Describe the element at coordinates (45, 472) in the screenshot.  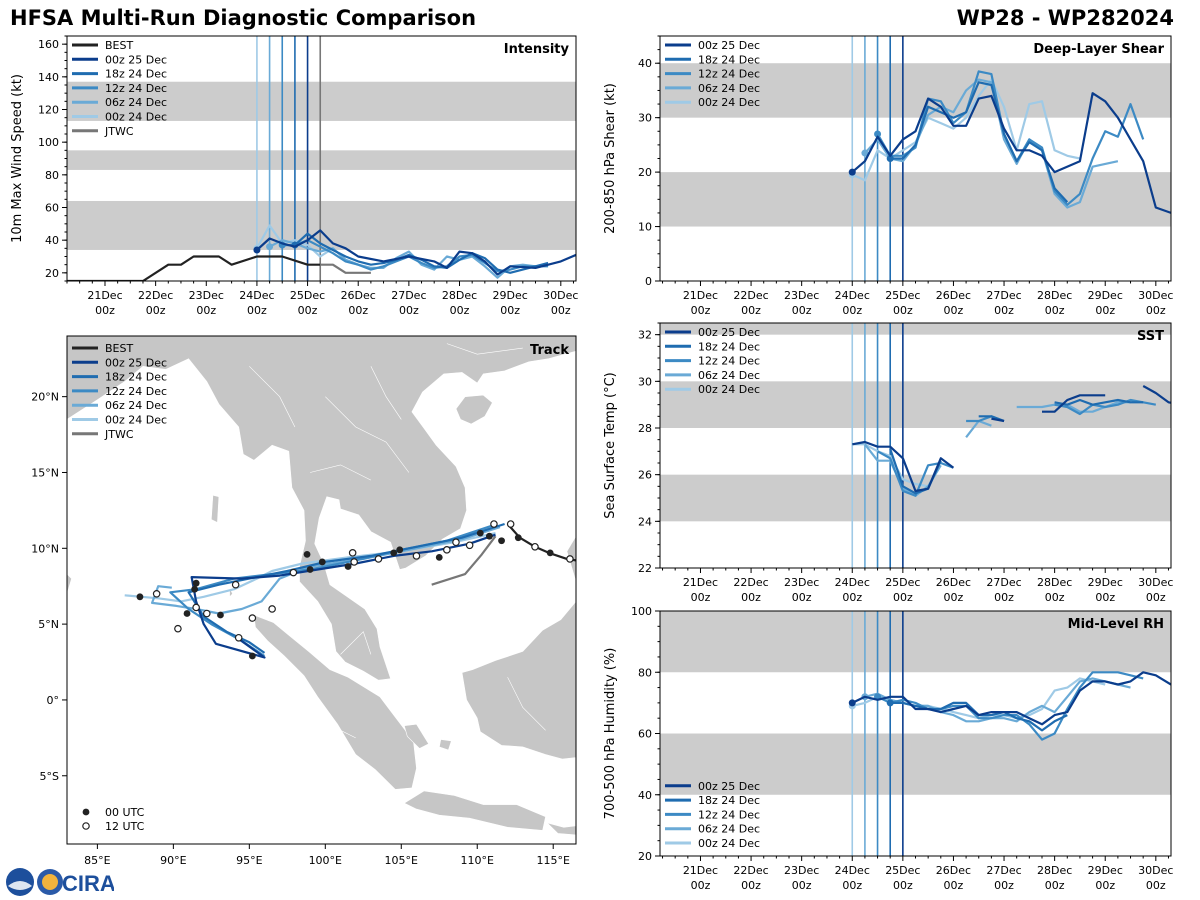
I see `lat-tick-label: 15°N` at that location.